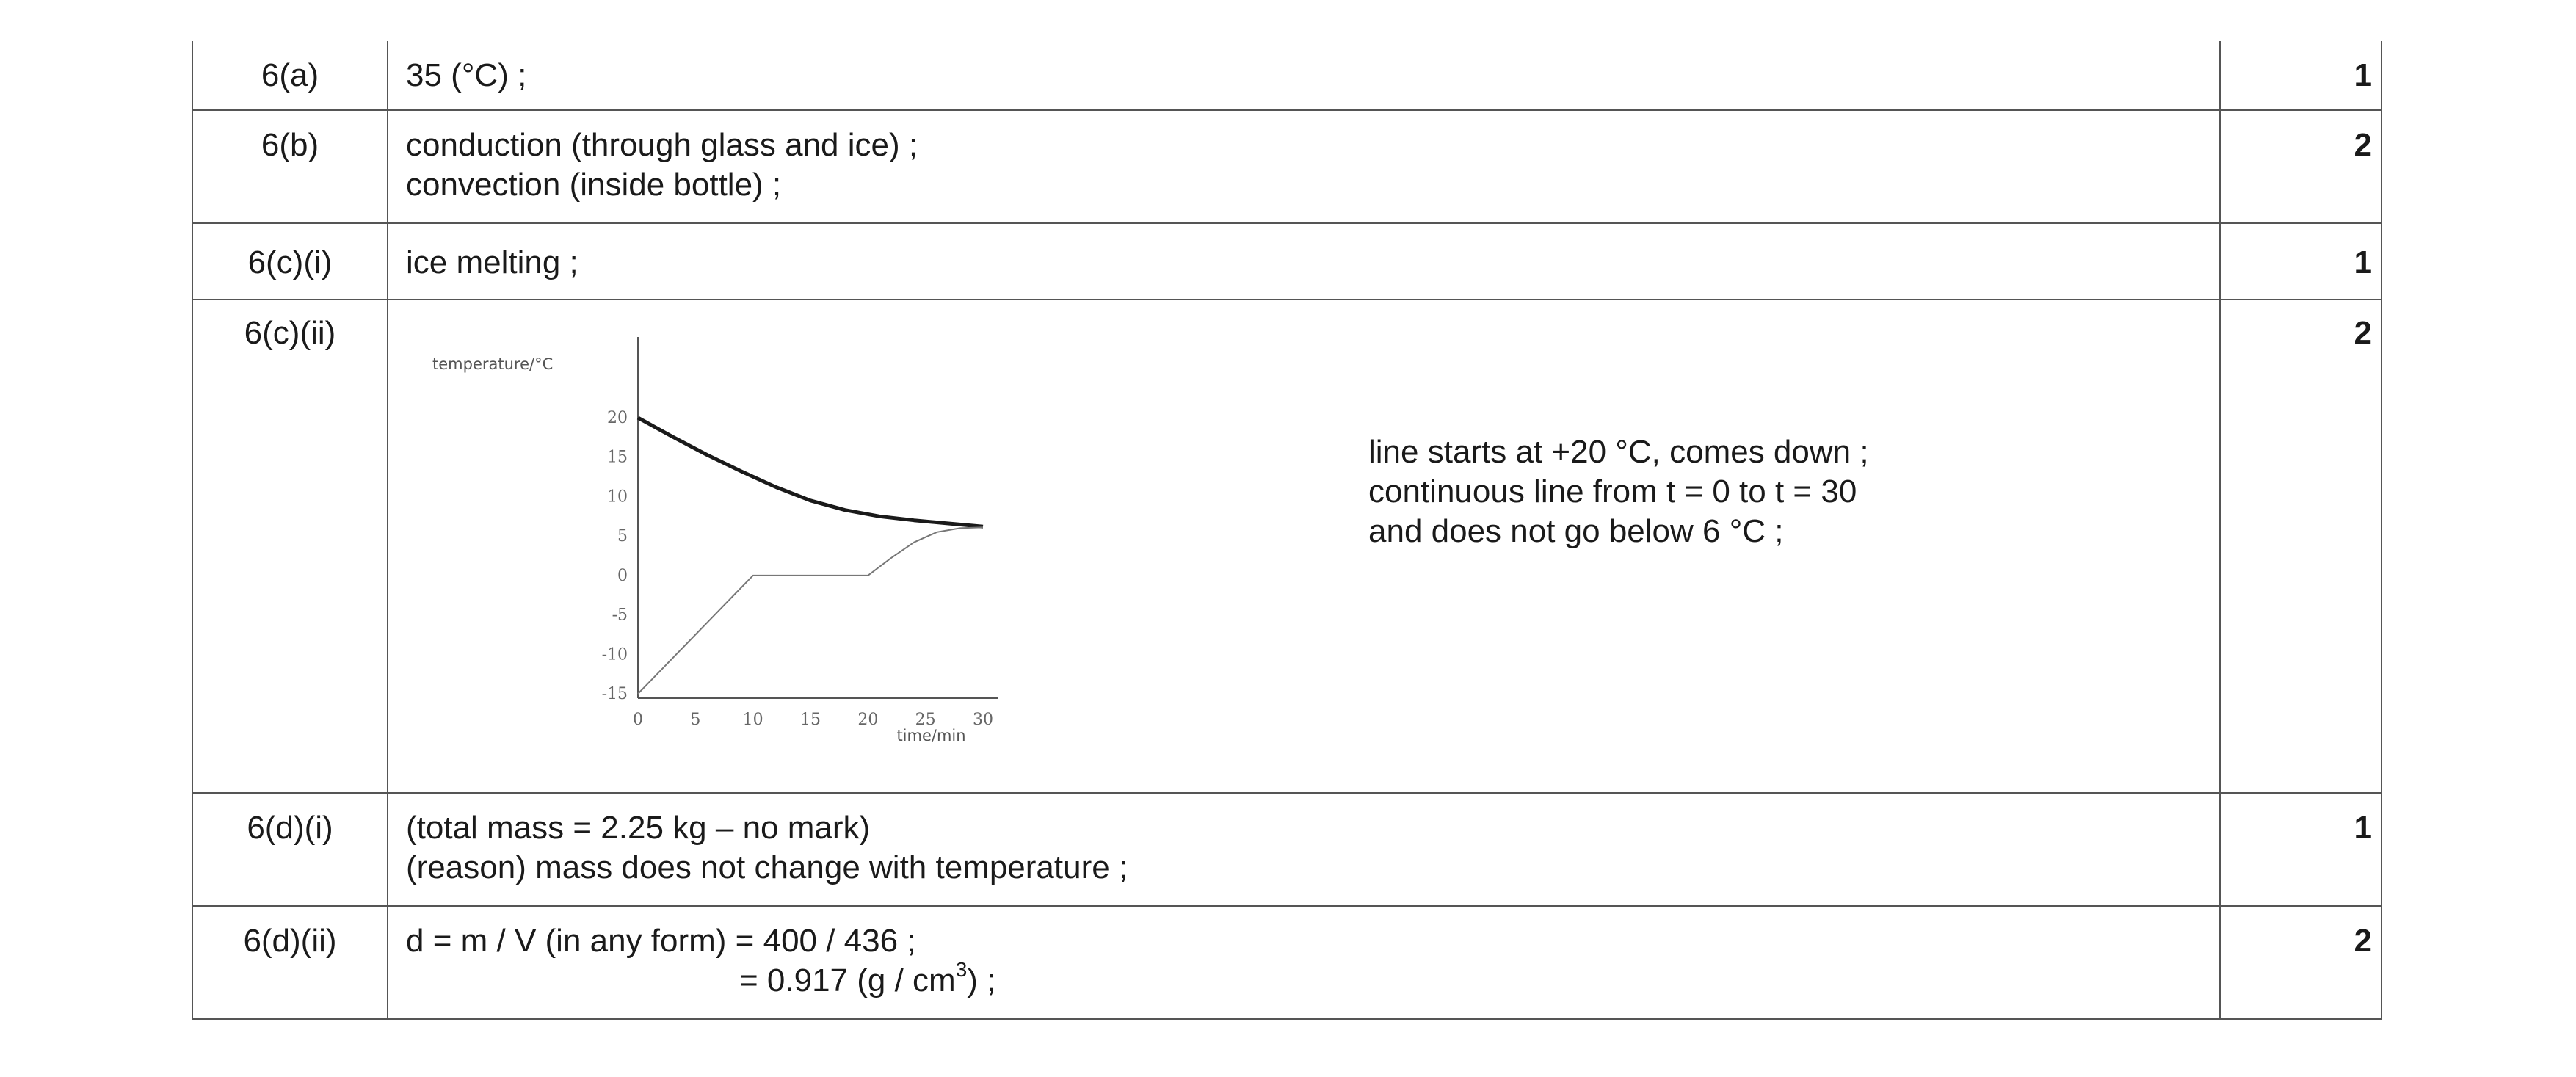 This screenshot has height=1077, width=2576. Describe the element at coordinates (290, 546) in the screenshot. I see `question-number: 6(c)(ii)` at that location.